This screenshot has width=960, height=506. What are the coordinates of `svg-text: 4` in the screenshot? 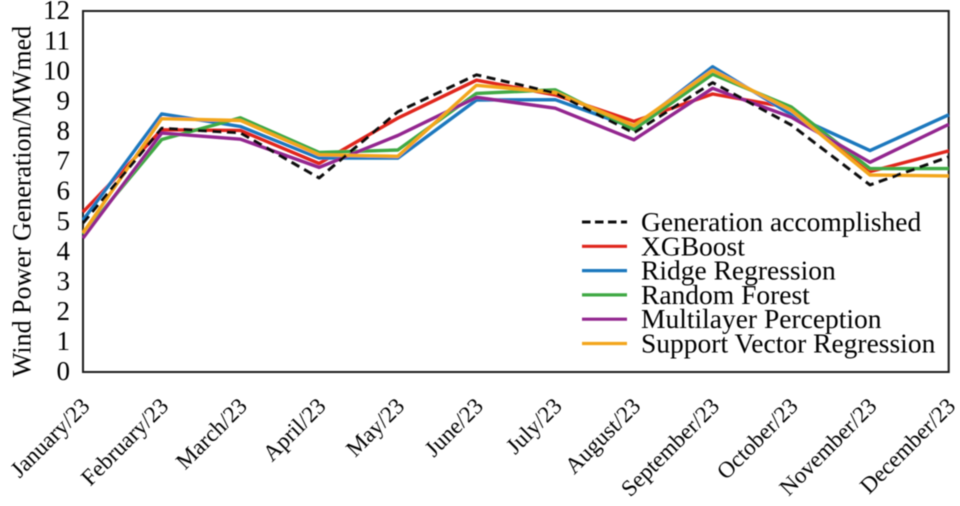 It's located at (64, 251).